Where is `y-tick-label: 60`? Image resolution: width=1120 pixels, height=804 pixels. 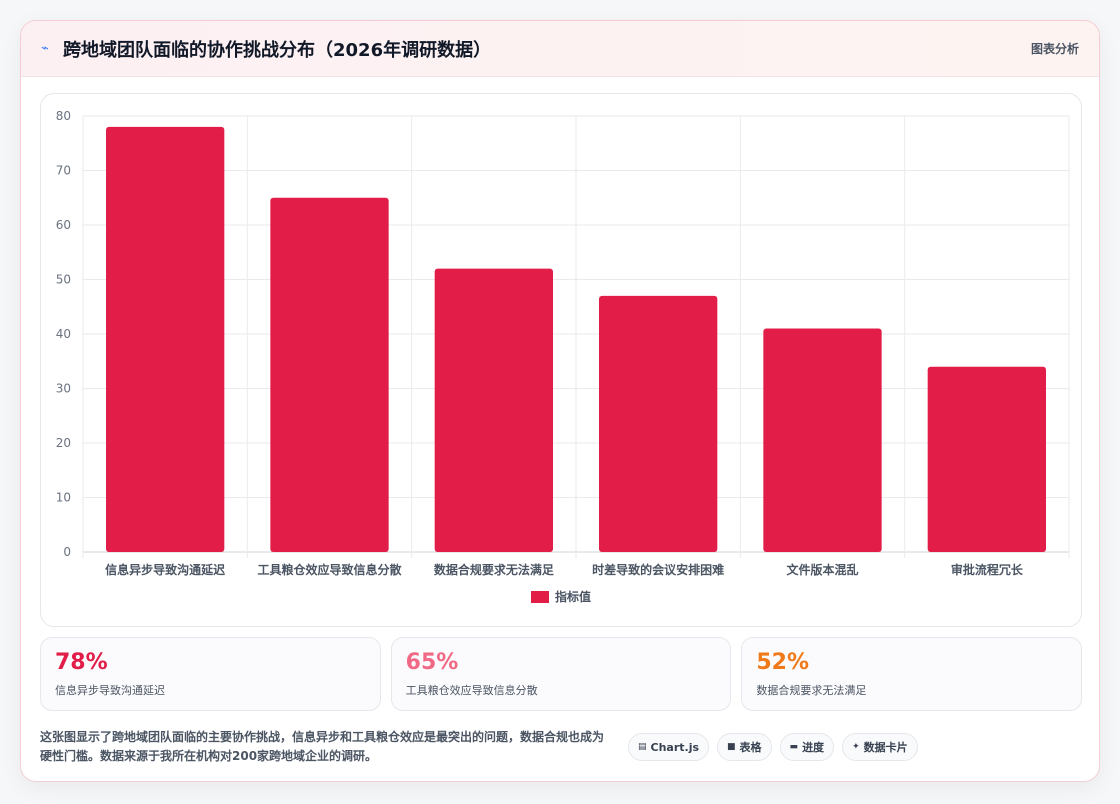
y-tick-label: 60 is located at coordinates (63, 225).